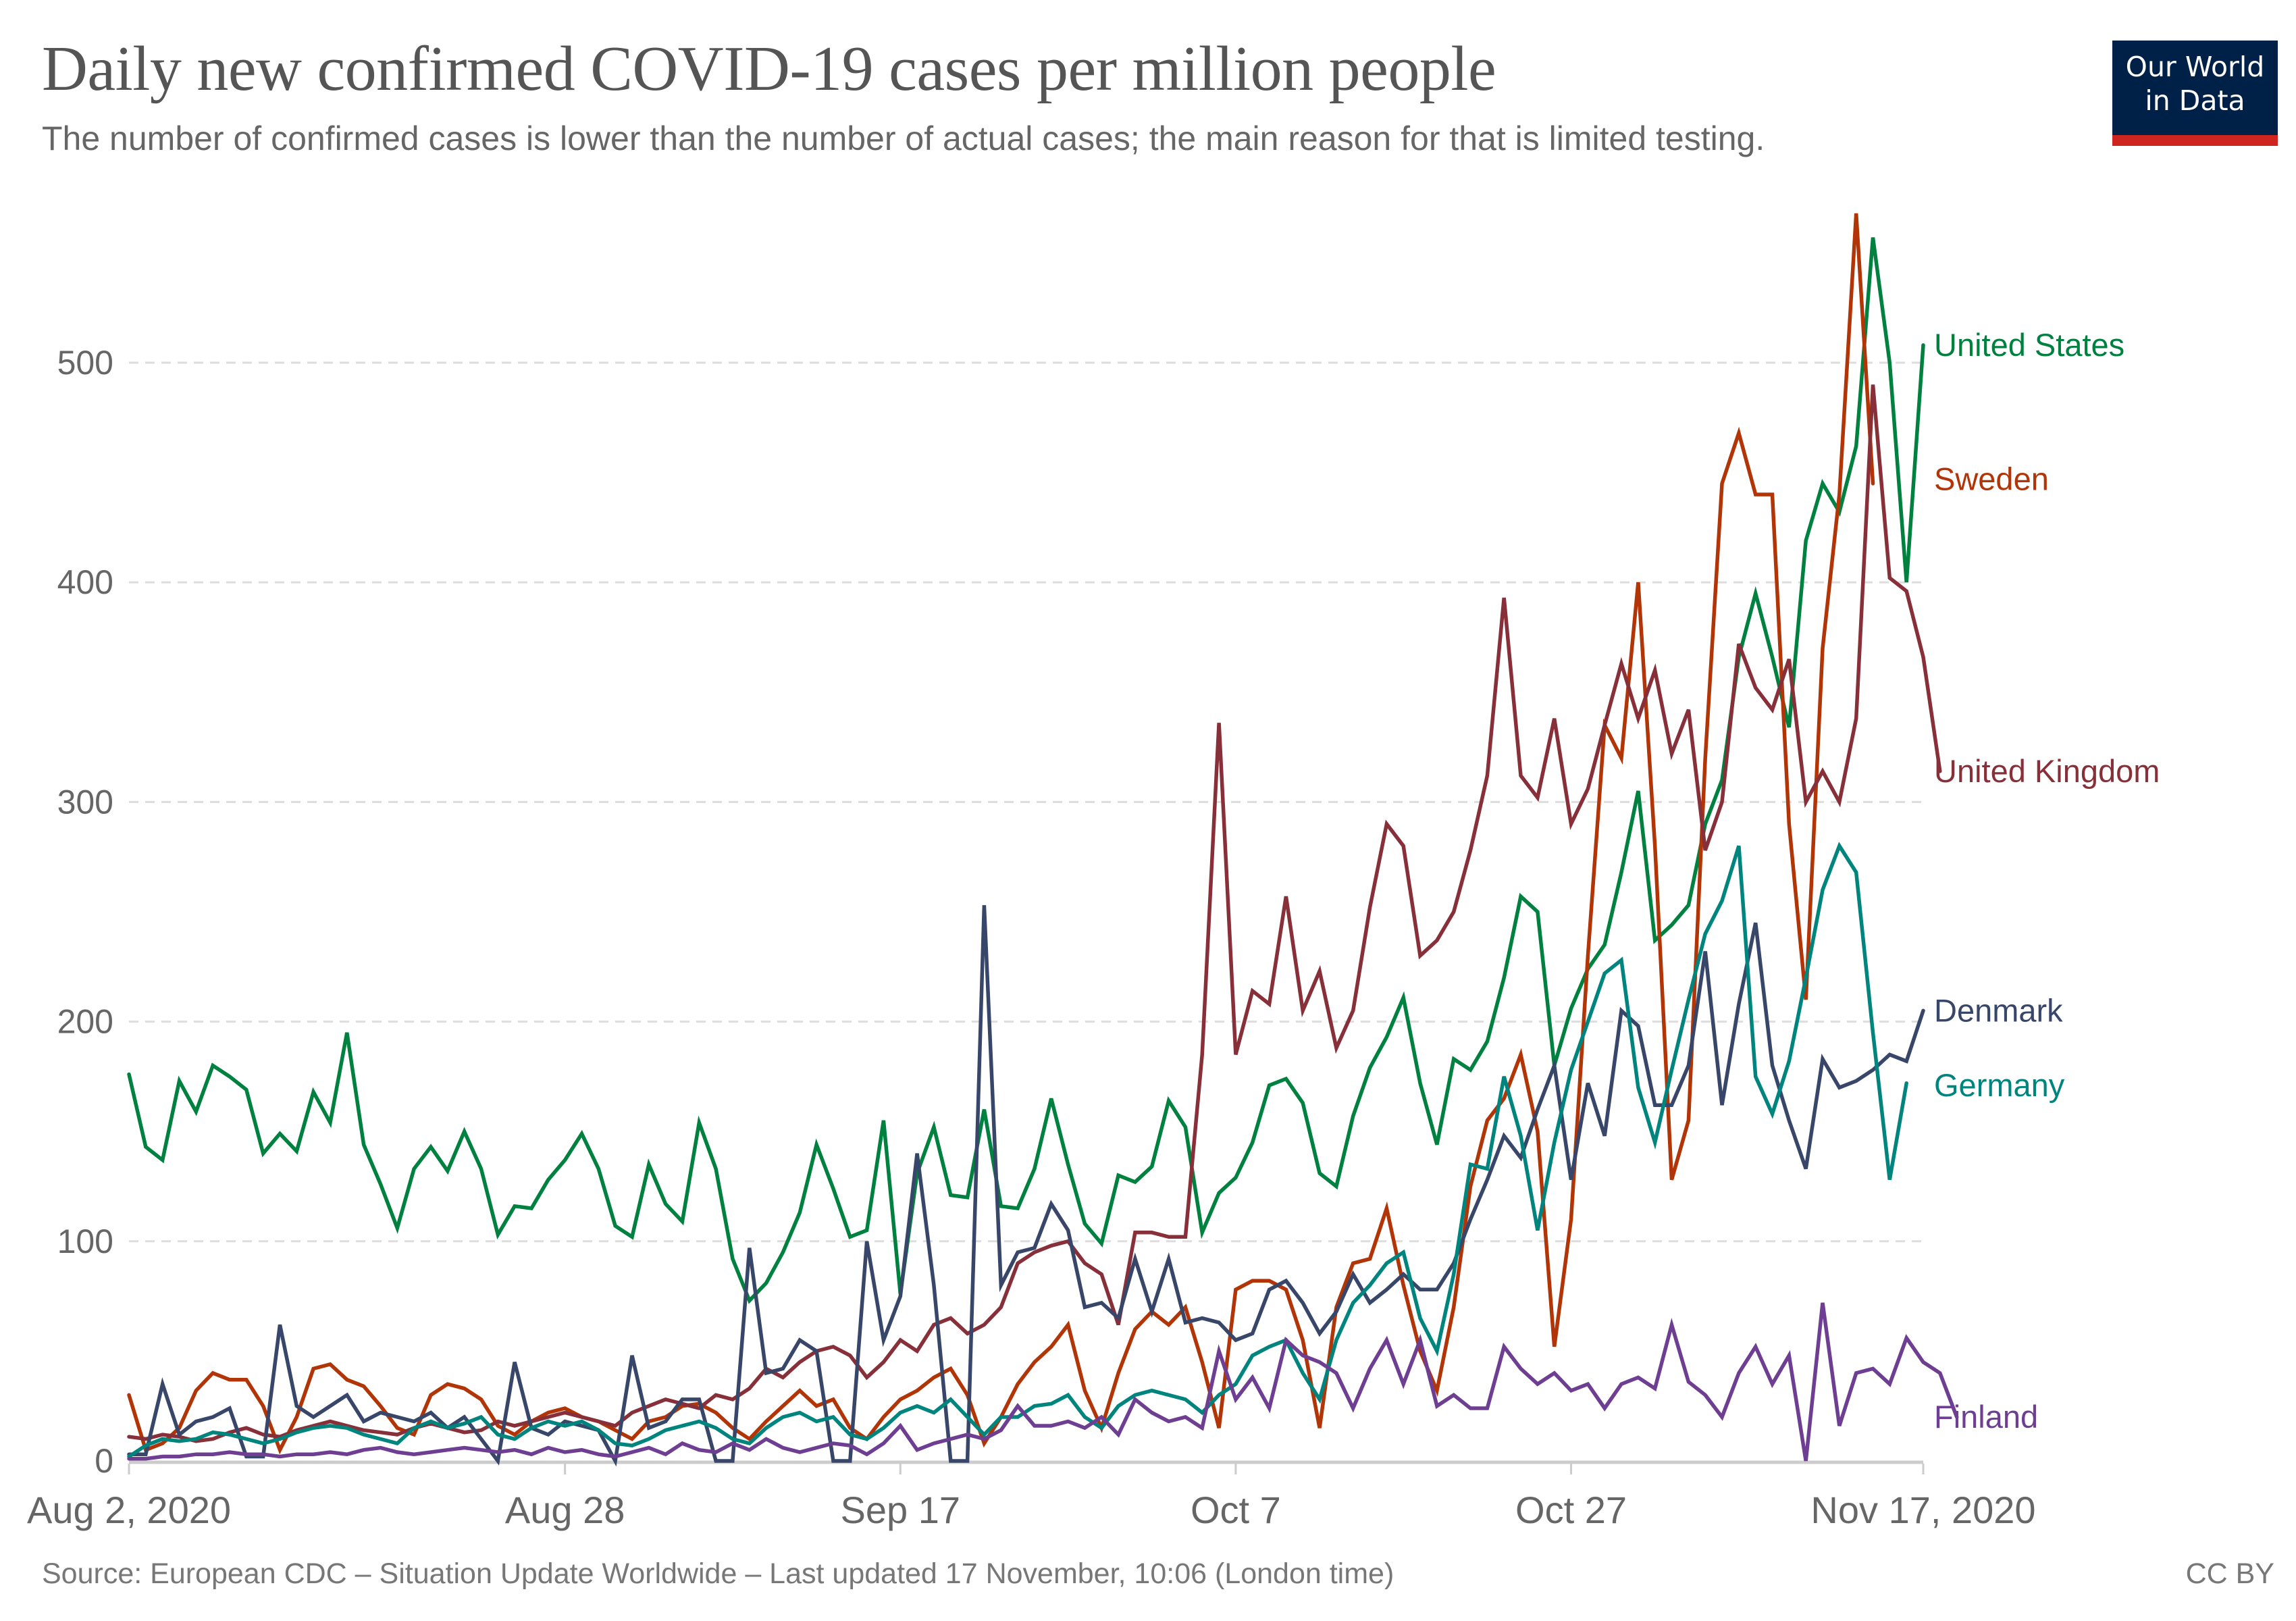  Describe the element at coordinates (85, 802) in the screenshot. I see `y-tick-label: 300` at that location.